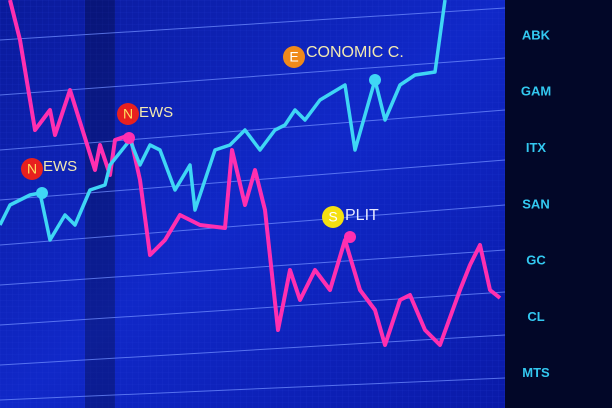  Describe the element at coordinates (293, 57) in the screenshot. I see `annotation-letter: E` at that location.